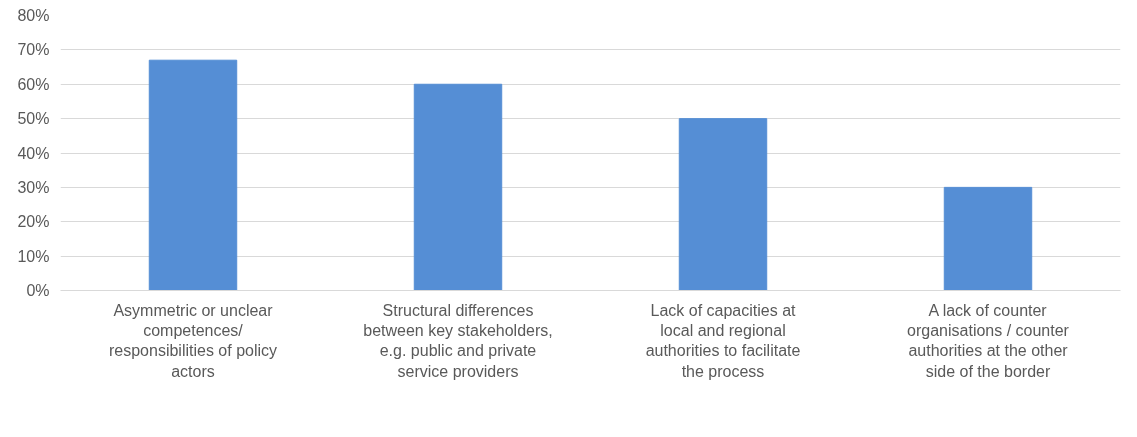 This screenshot has width=1137, height=437. I want to click on y-tick-label: 60%, so click(33, 84).